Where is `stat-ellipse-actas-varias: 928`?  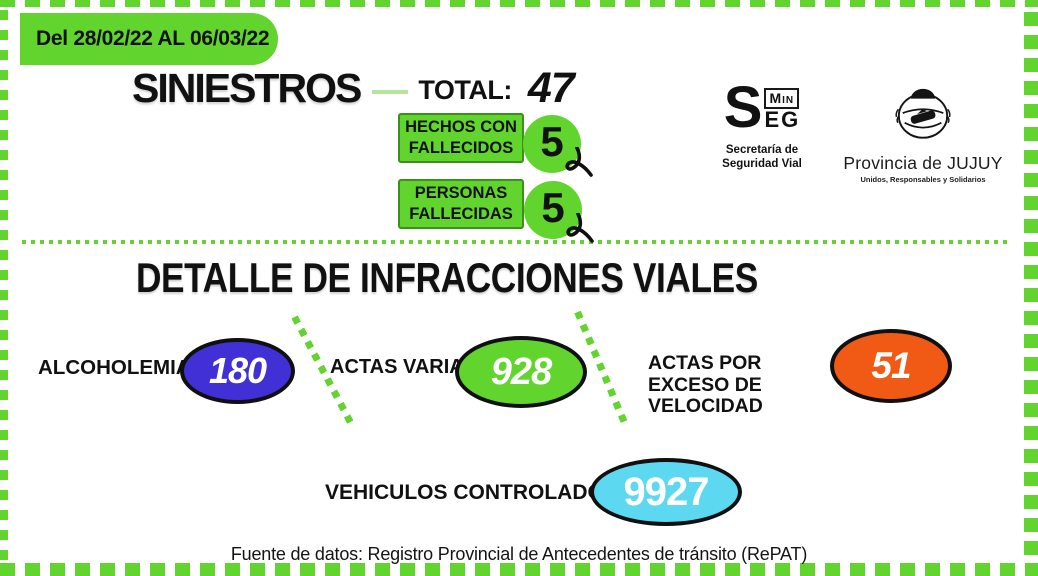
stat-ellipse-actas-varias: 928 is located at coordinates (521, 372).